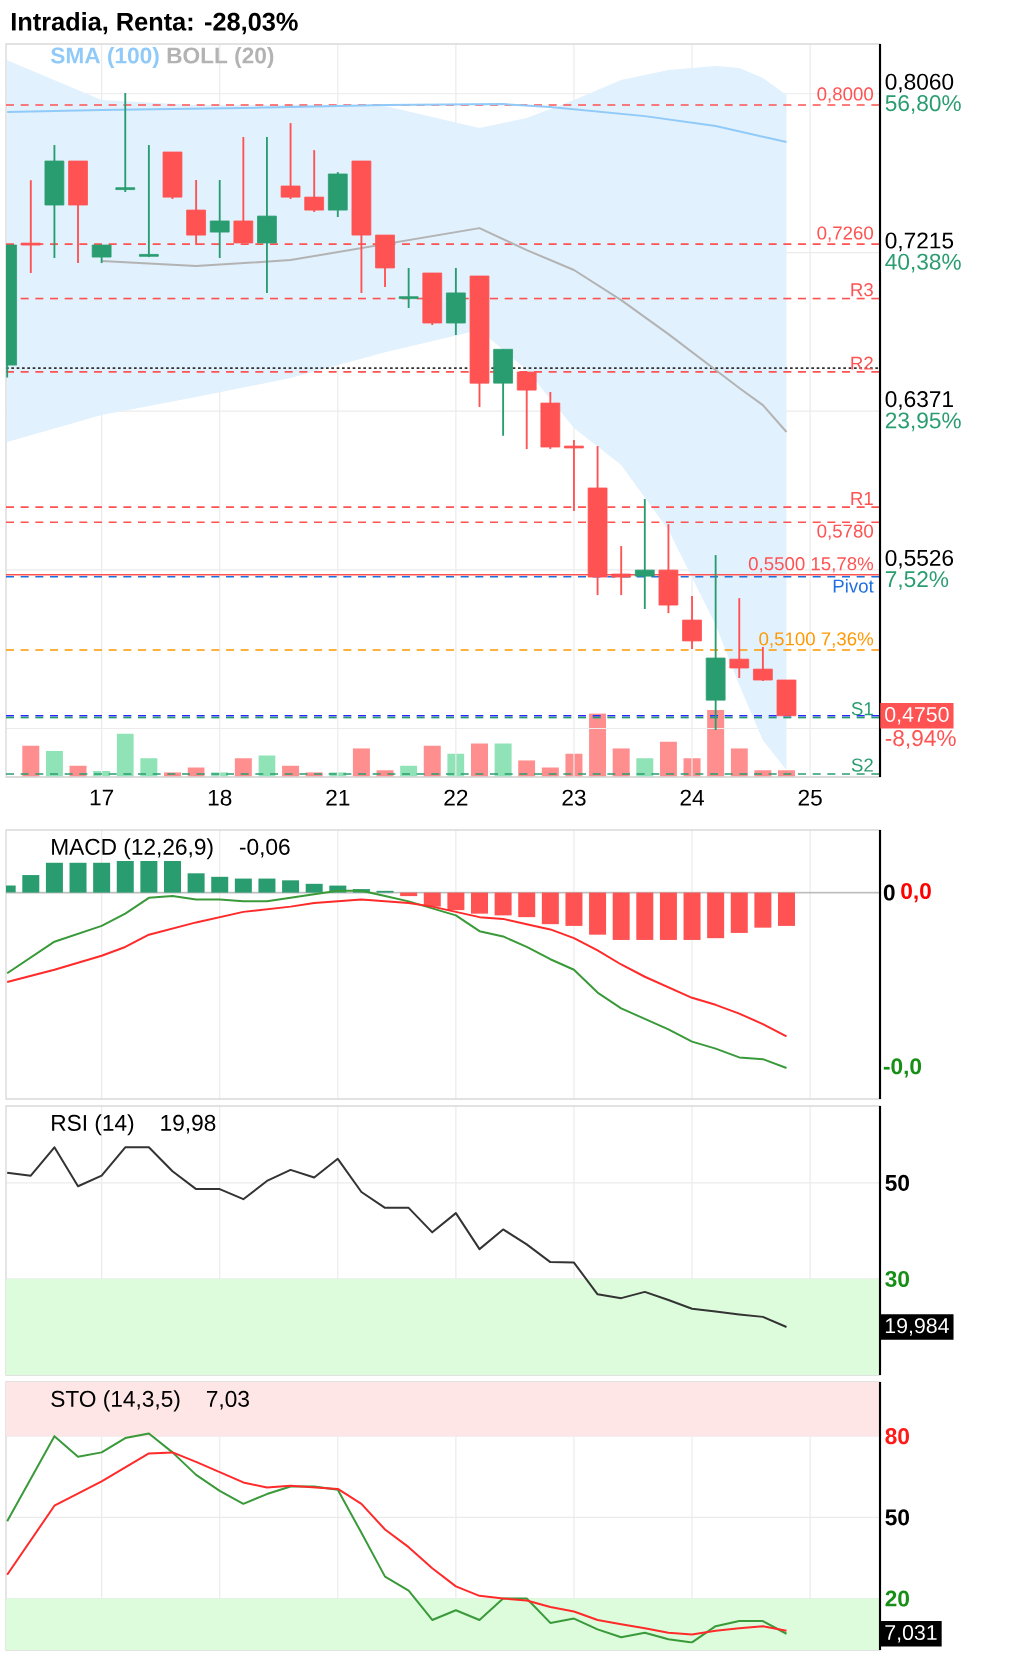  Describe the element at coordinates (862, 709) in the screenshot. I see `ref-line-label: S1` at that location.